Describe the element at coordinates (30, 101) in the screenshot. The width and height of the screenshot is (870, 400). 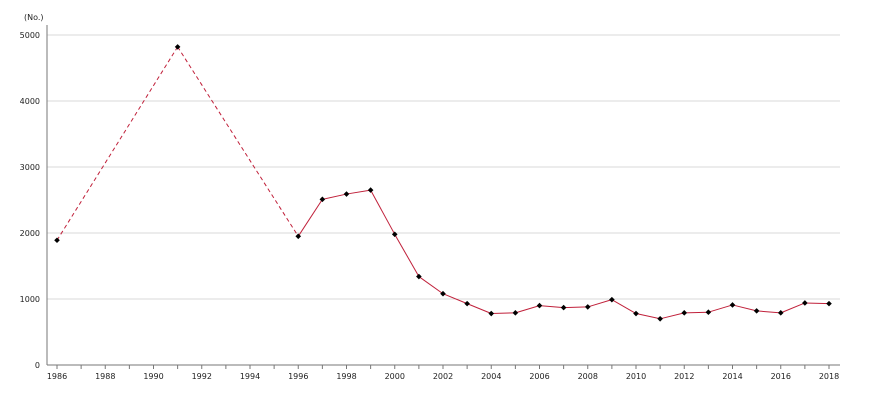
I see `y-tick-label: 4000` at that location.